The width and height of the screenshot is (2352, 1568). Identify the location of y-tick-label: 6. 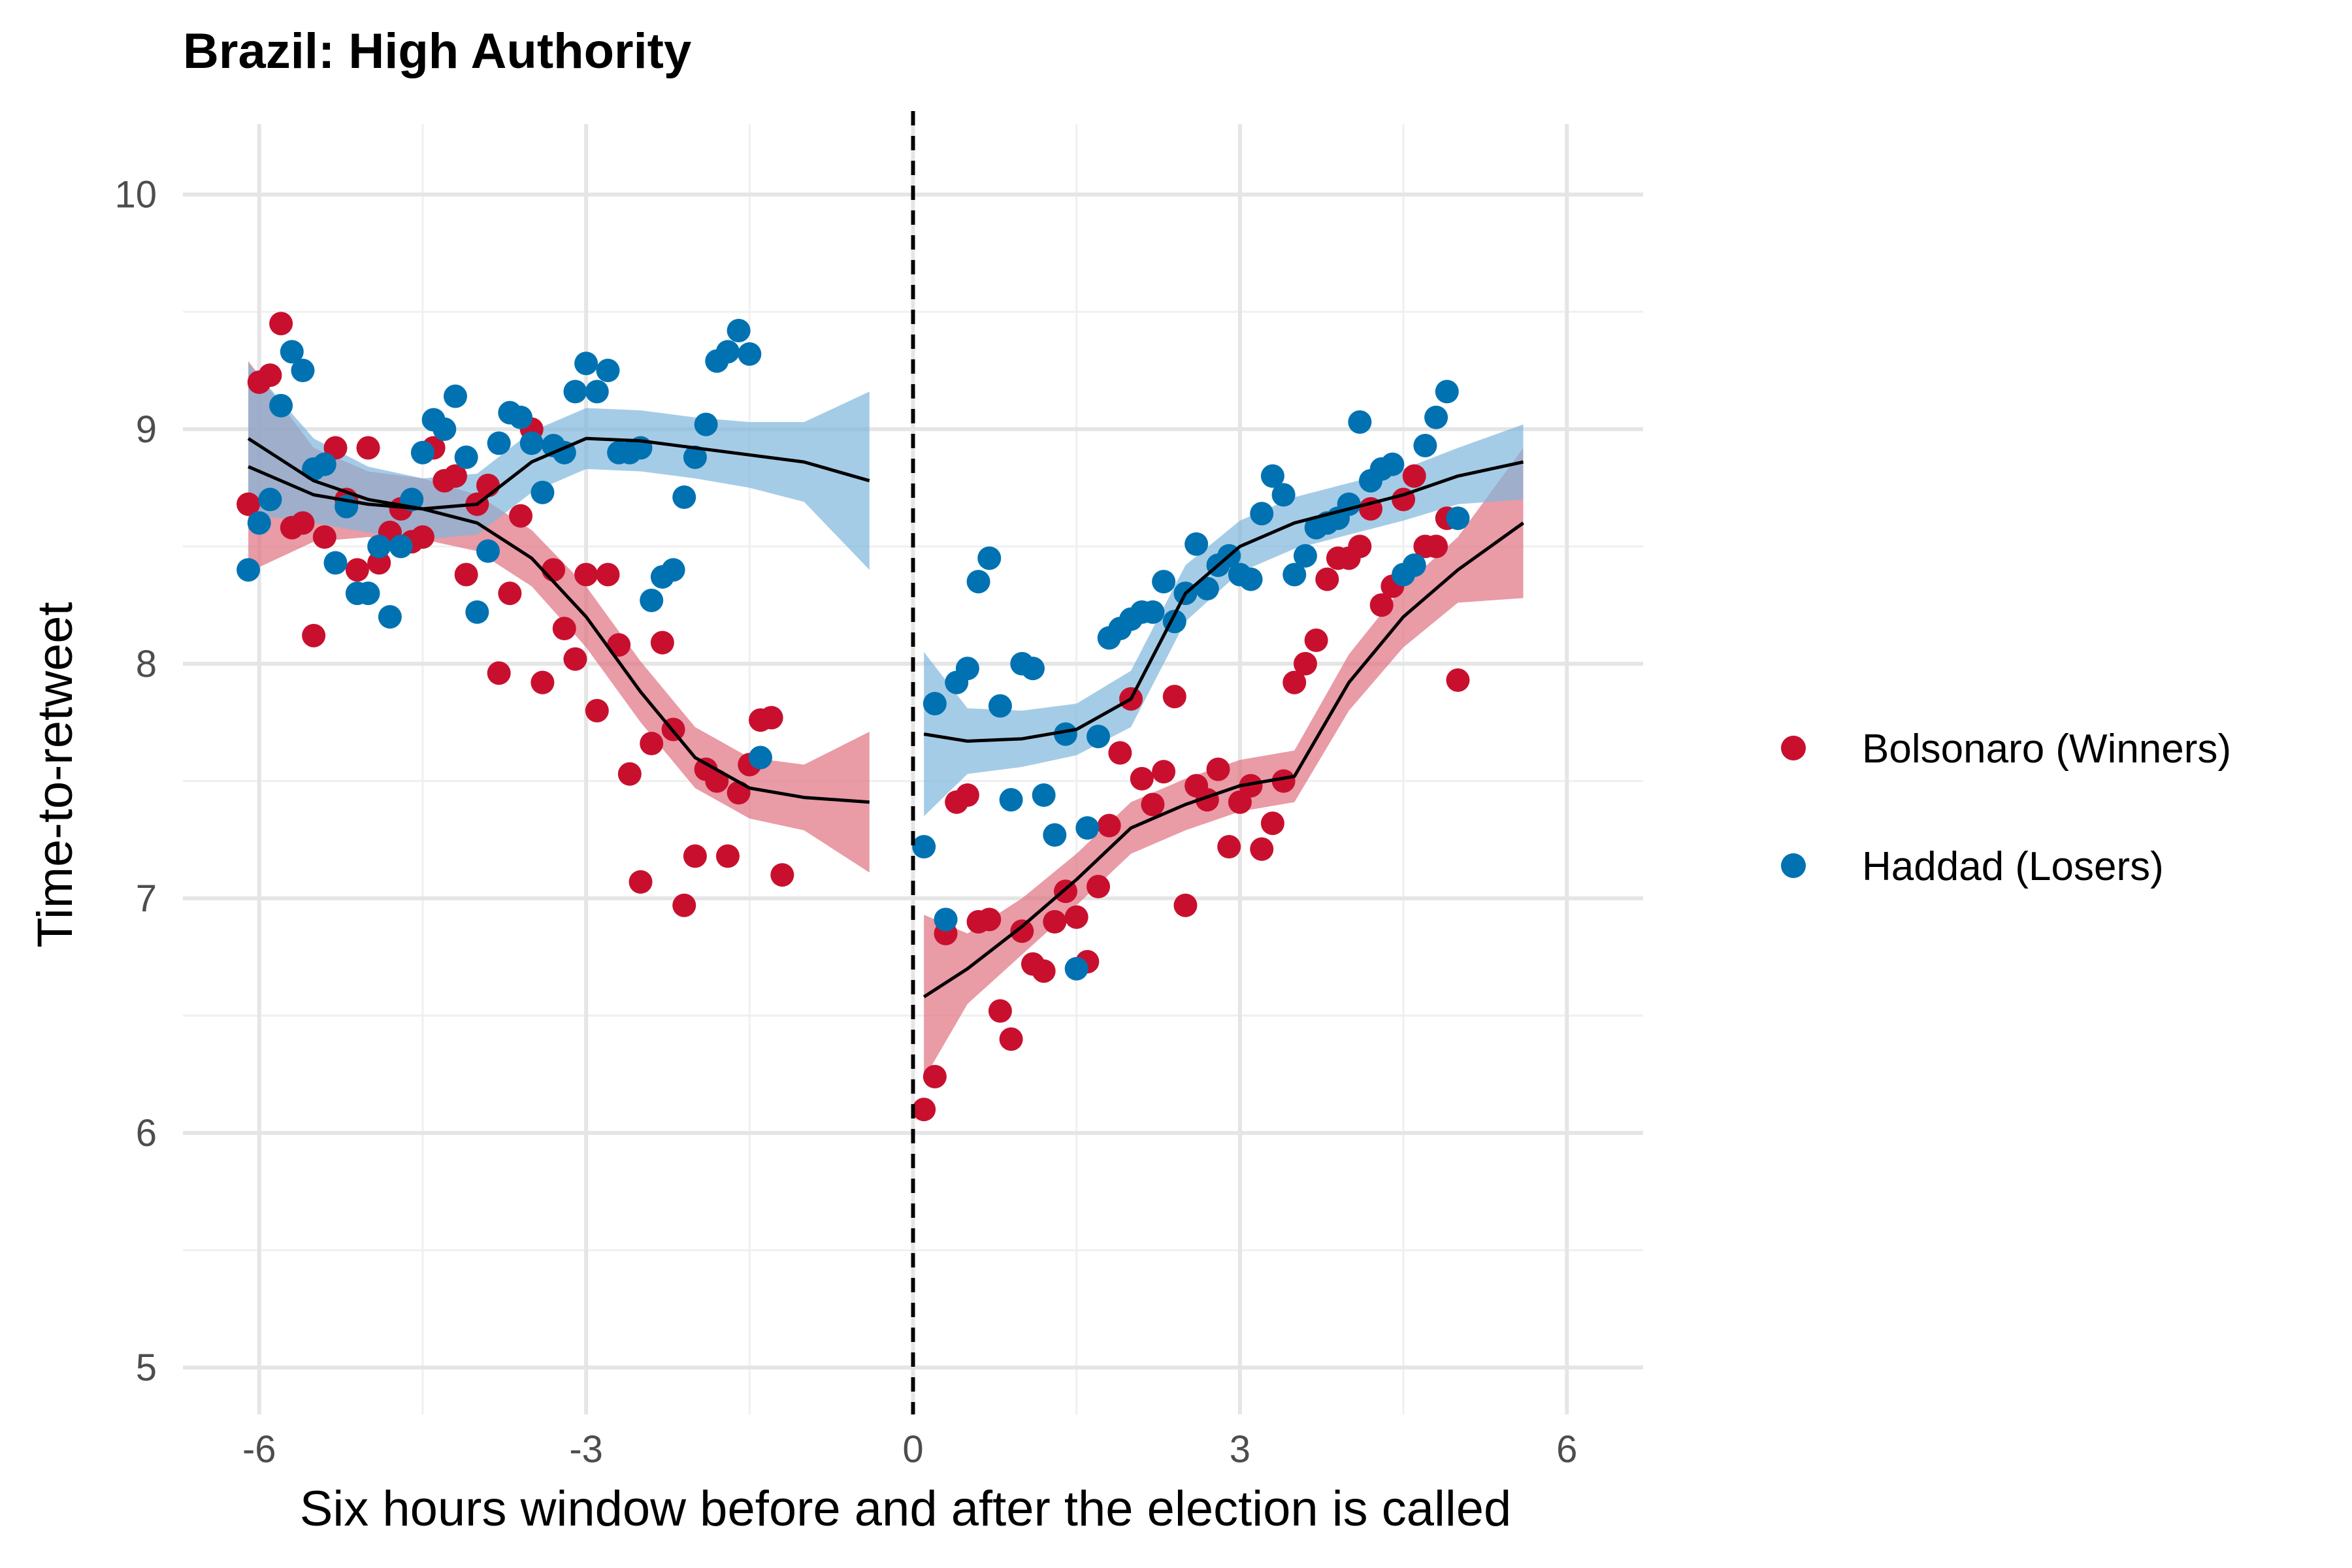
(146, 1133).